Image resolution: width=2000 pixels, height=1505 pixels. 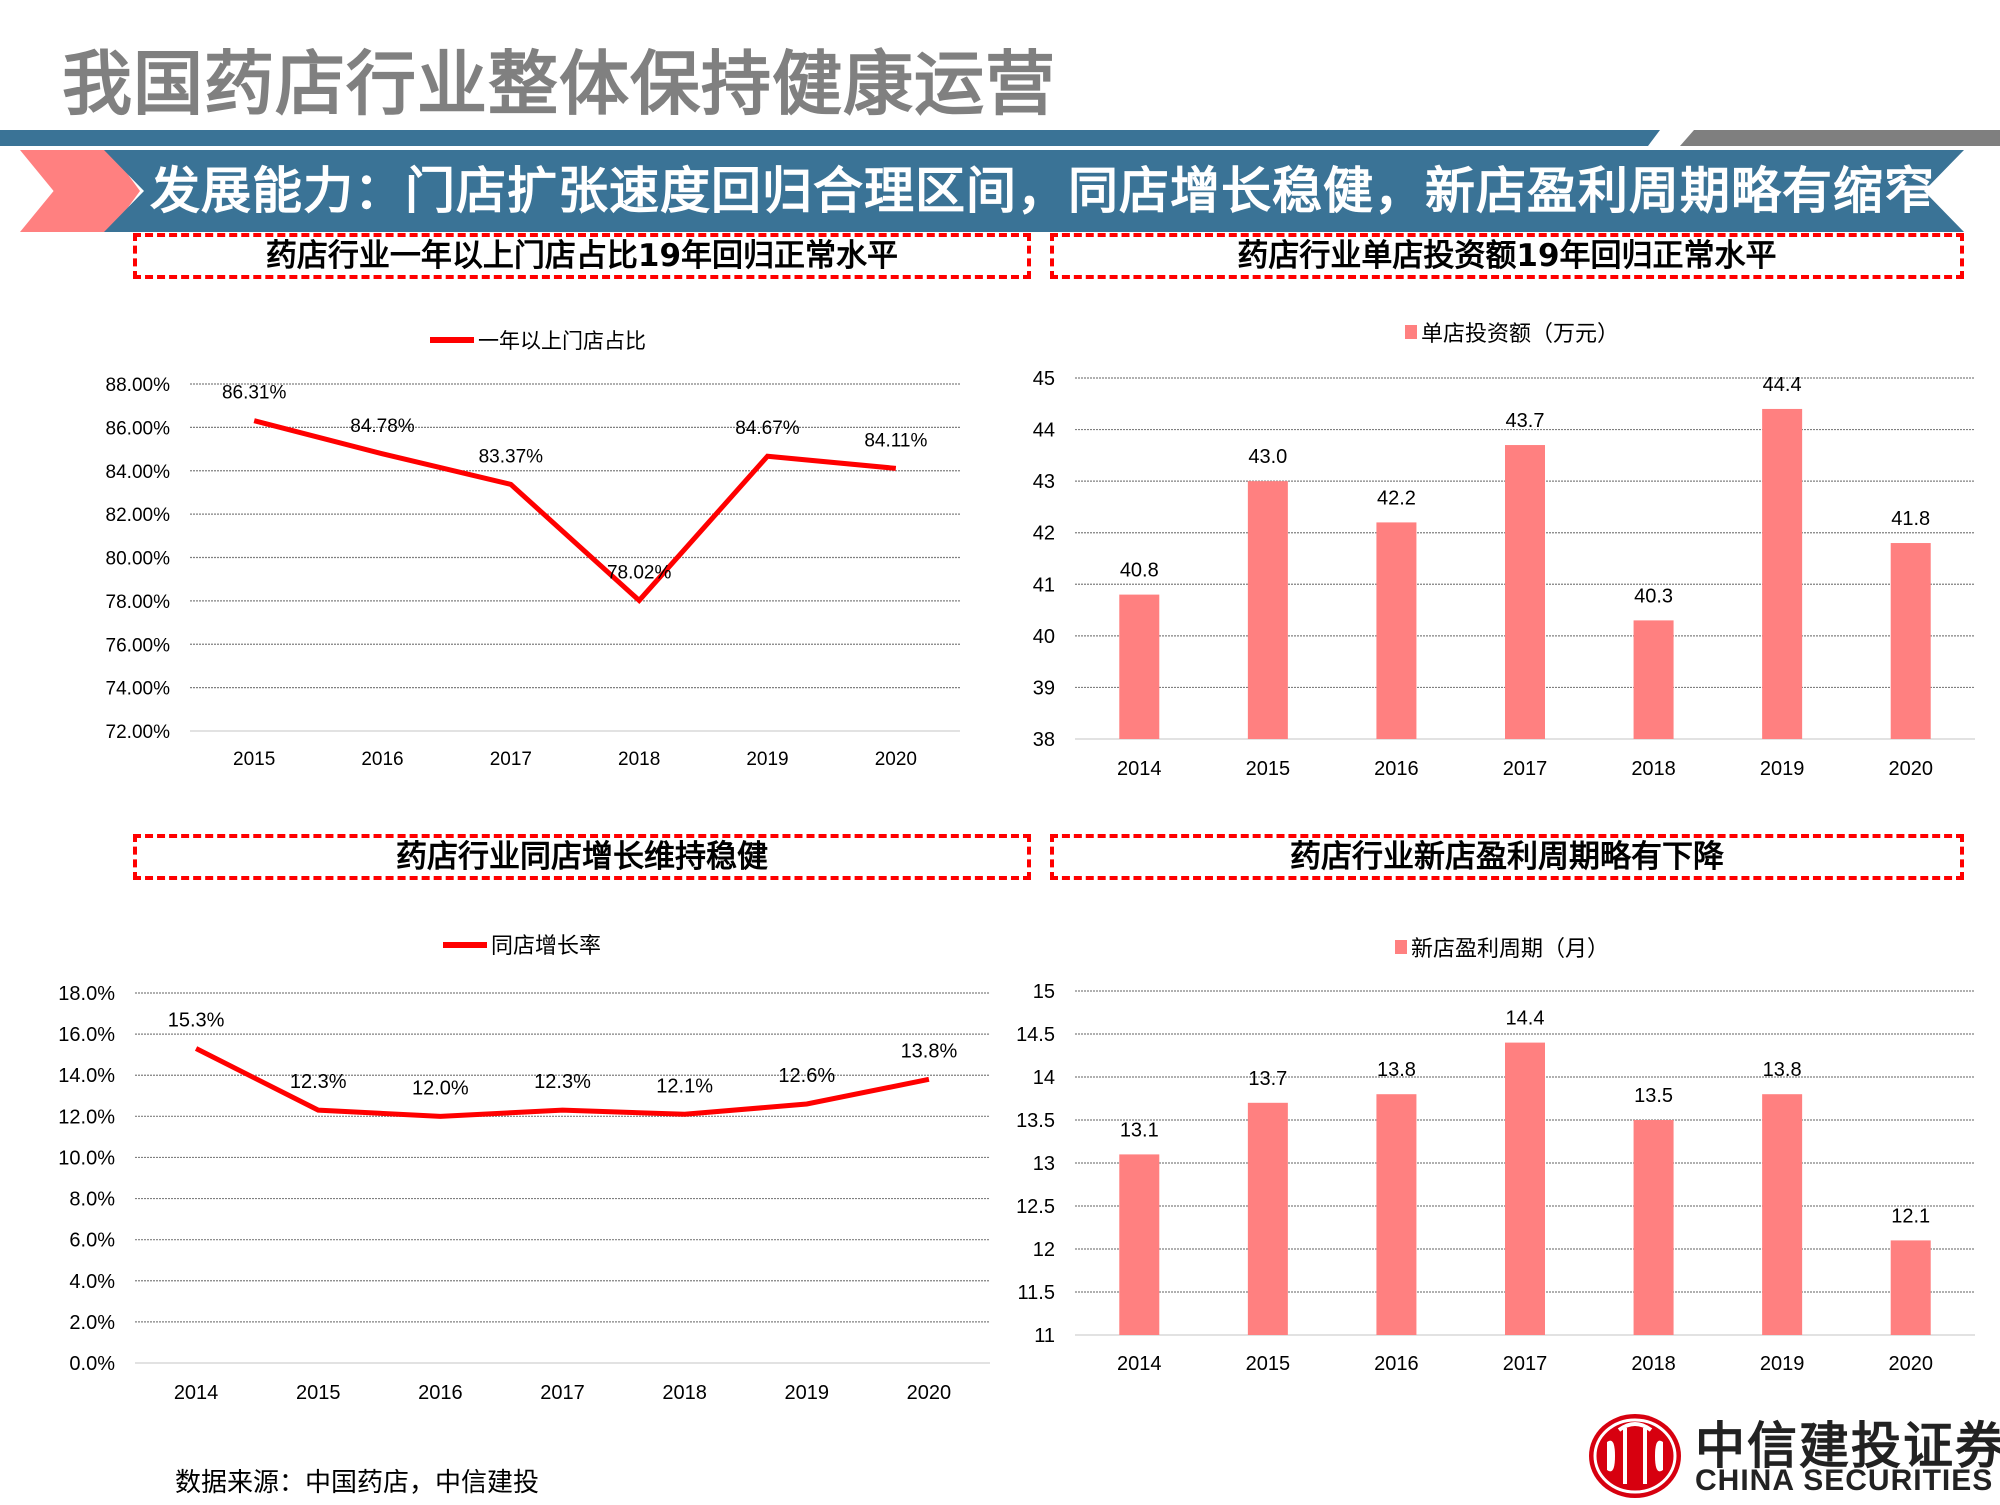 I want to click on chart-legend: 同店增长率, so click(x=522, y=945).